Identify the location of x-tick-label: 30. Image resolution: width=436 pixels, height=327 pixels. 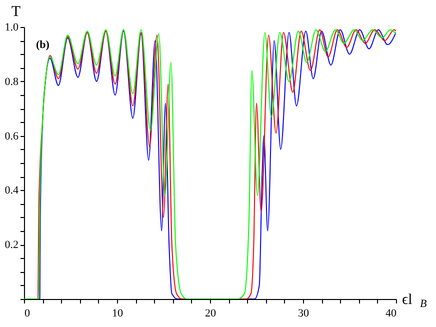
(304, 314).